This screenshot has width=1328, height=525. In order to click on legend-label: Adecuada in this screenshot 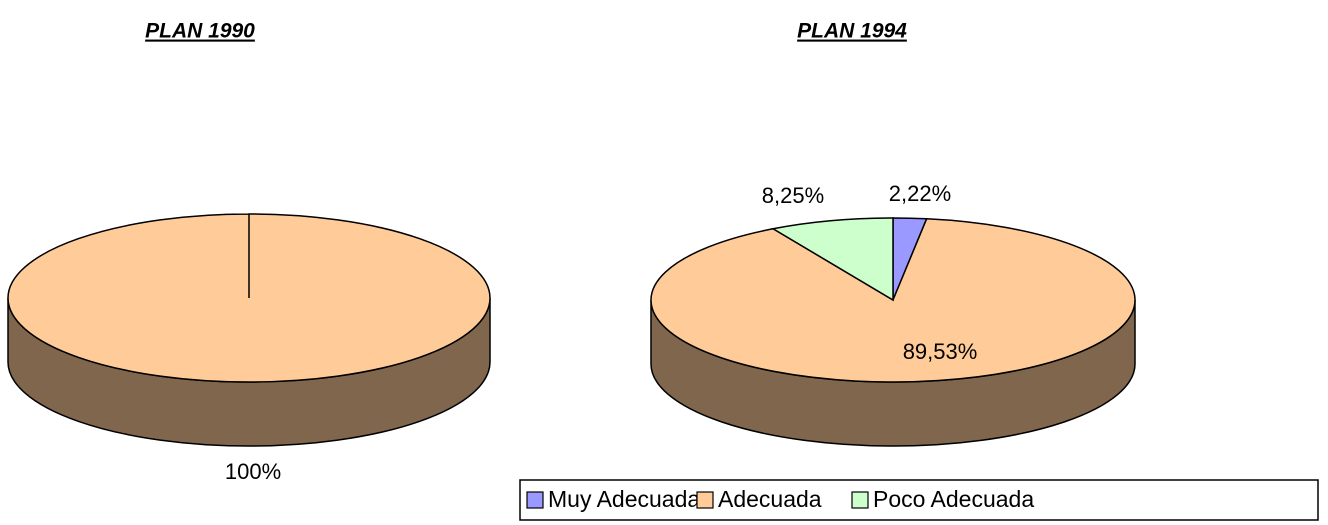, I will do `click(770, 499)`.